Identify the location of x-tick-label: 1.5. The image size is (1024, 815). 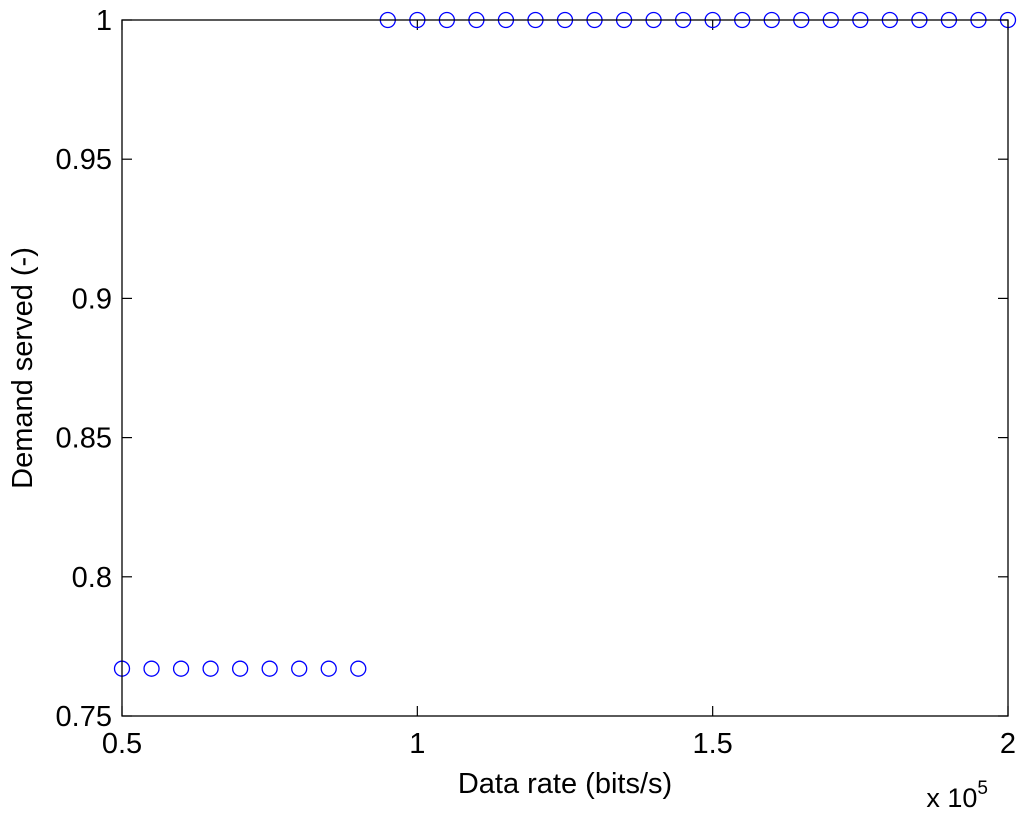
(713, 744).